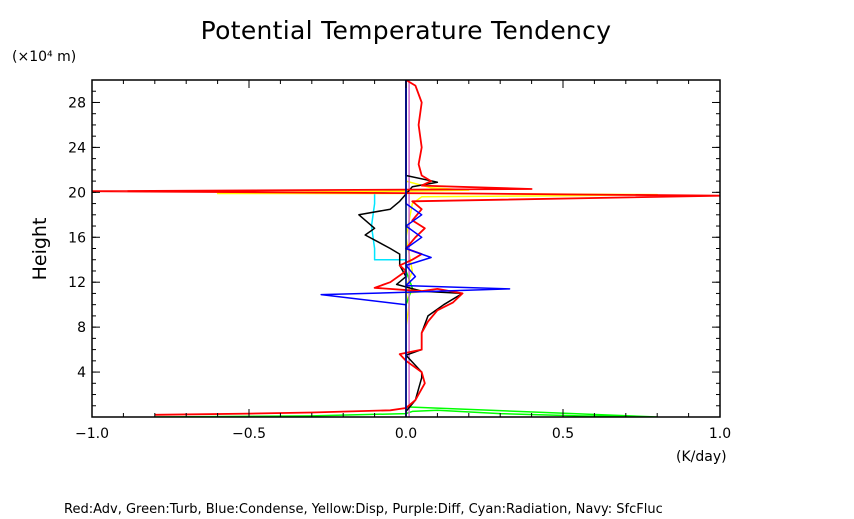  What do you see at coordinates (77, 238) in the screenshot?
I see `y-tick-label: 16` at bounding box center [77, 238].